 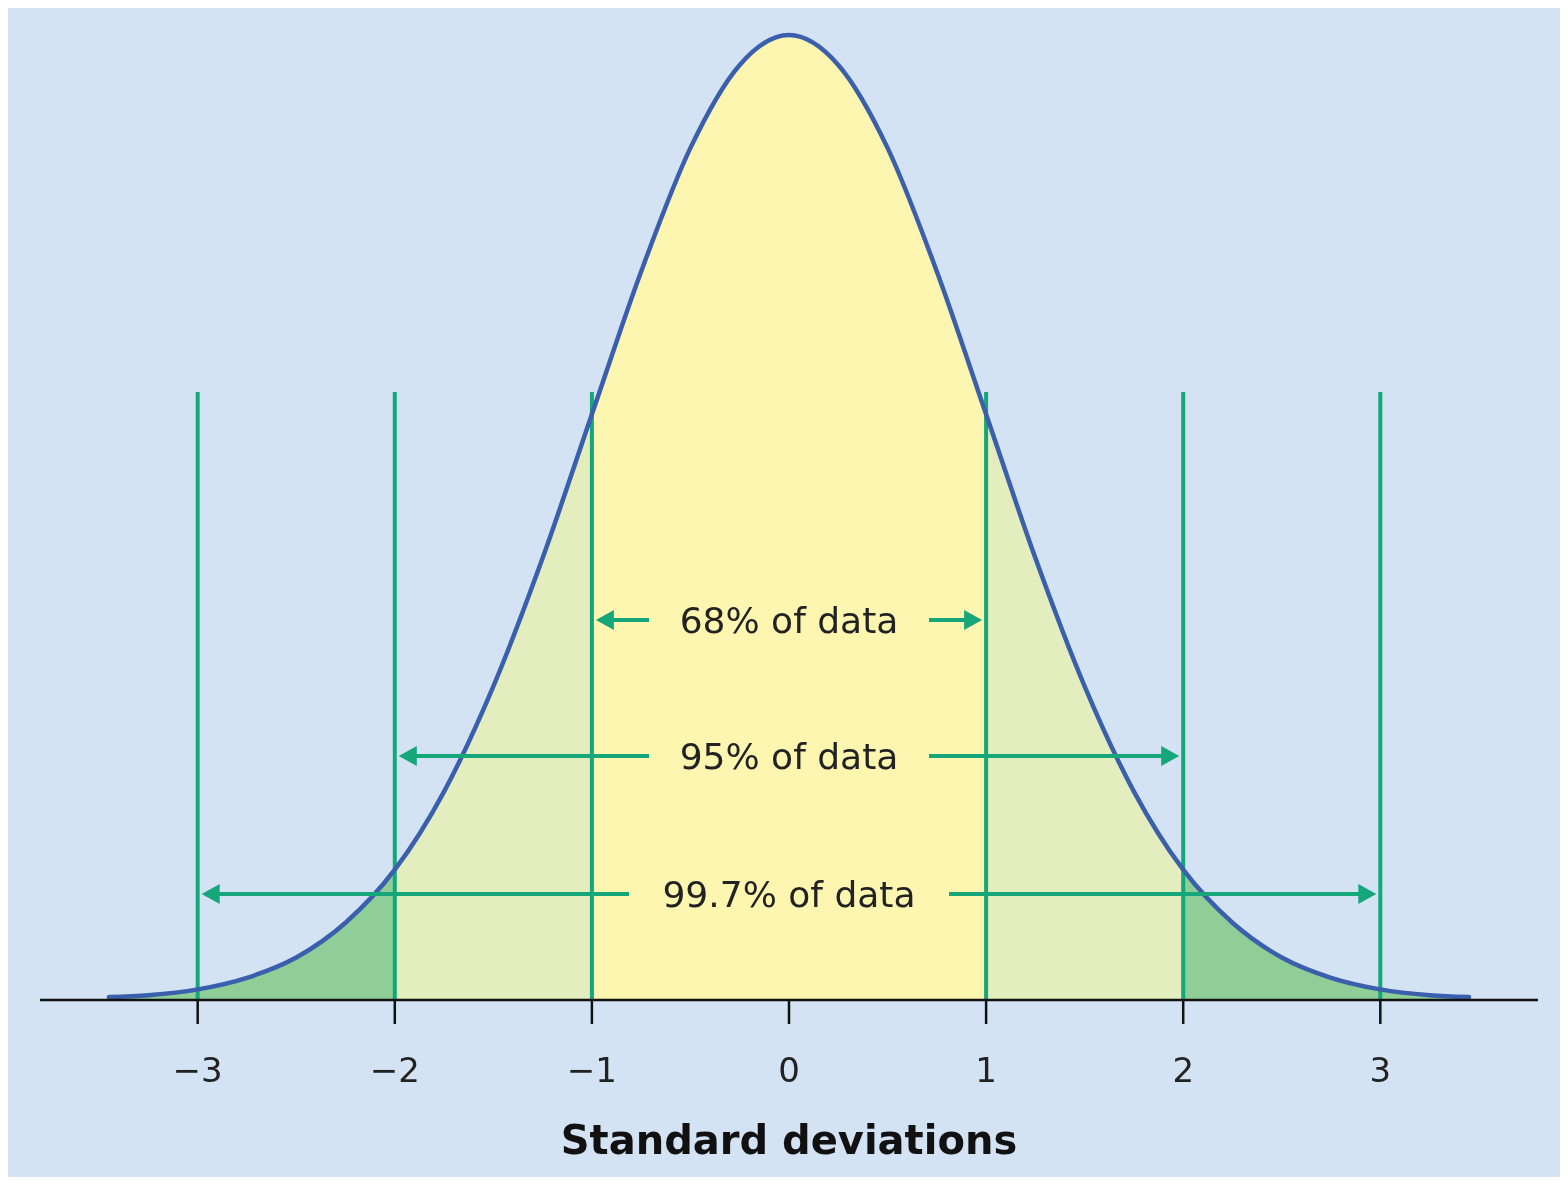 What do you see at coordinates (789, 620) in the screenshot?
I see `annotation: 68% of data` at bounding box center [789, 620].